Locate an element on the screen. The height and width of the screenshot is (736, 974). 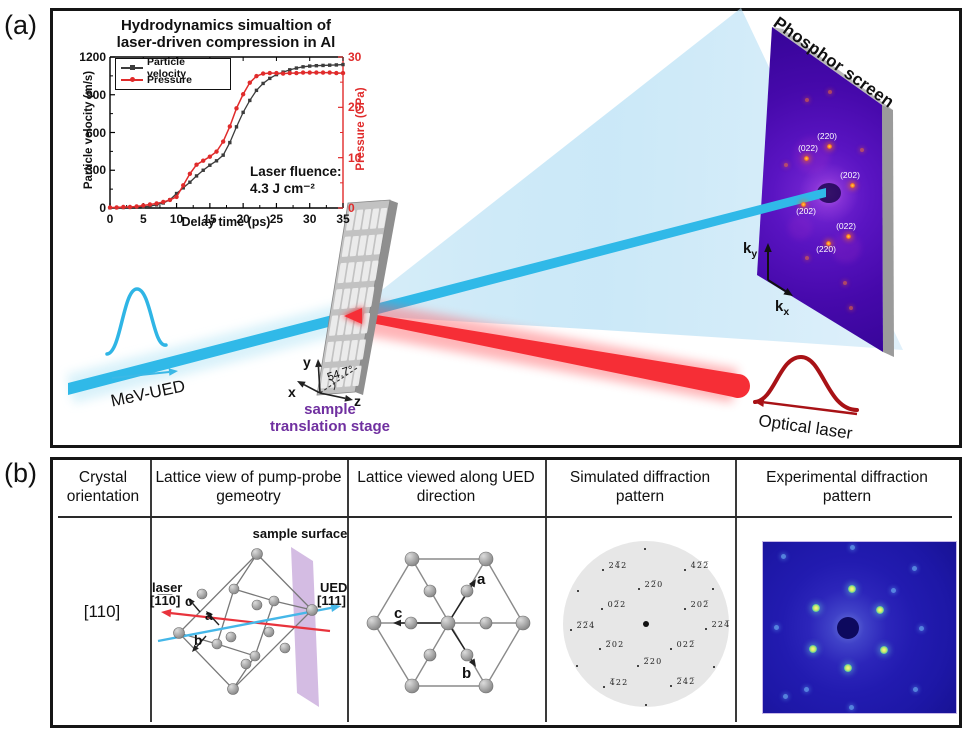
miller-index-label: 202̅ is located at coordinates (700, 604).